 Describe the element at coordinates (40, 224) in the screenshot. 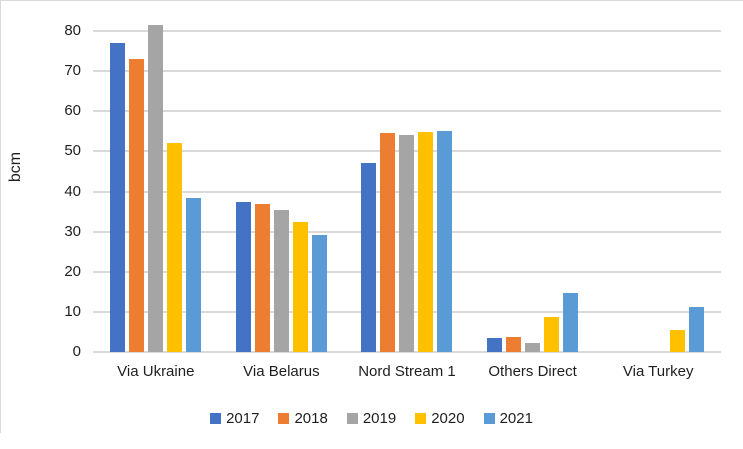

I see `y-axis-tick-labels: 0 10 20 30 40 50 60 70 80` at that location.